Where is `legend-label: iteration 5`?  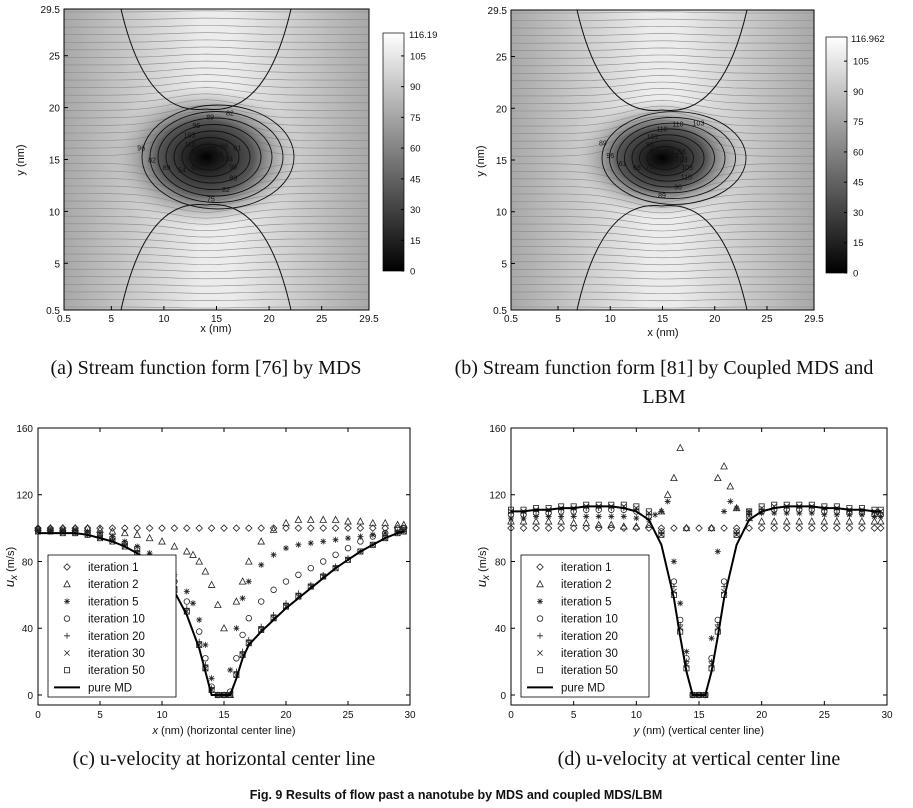
legend-label: iteration 5 is located at coordinates (113, 602).